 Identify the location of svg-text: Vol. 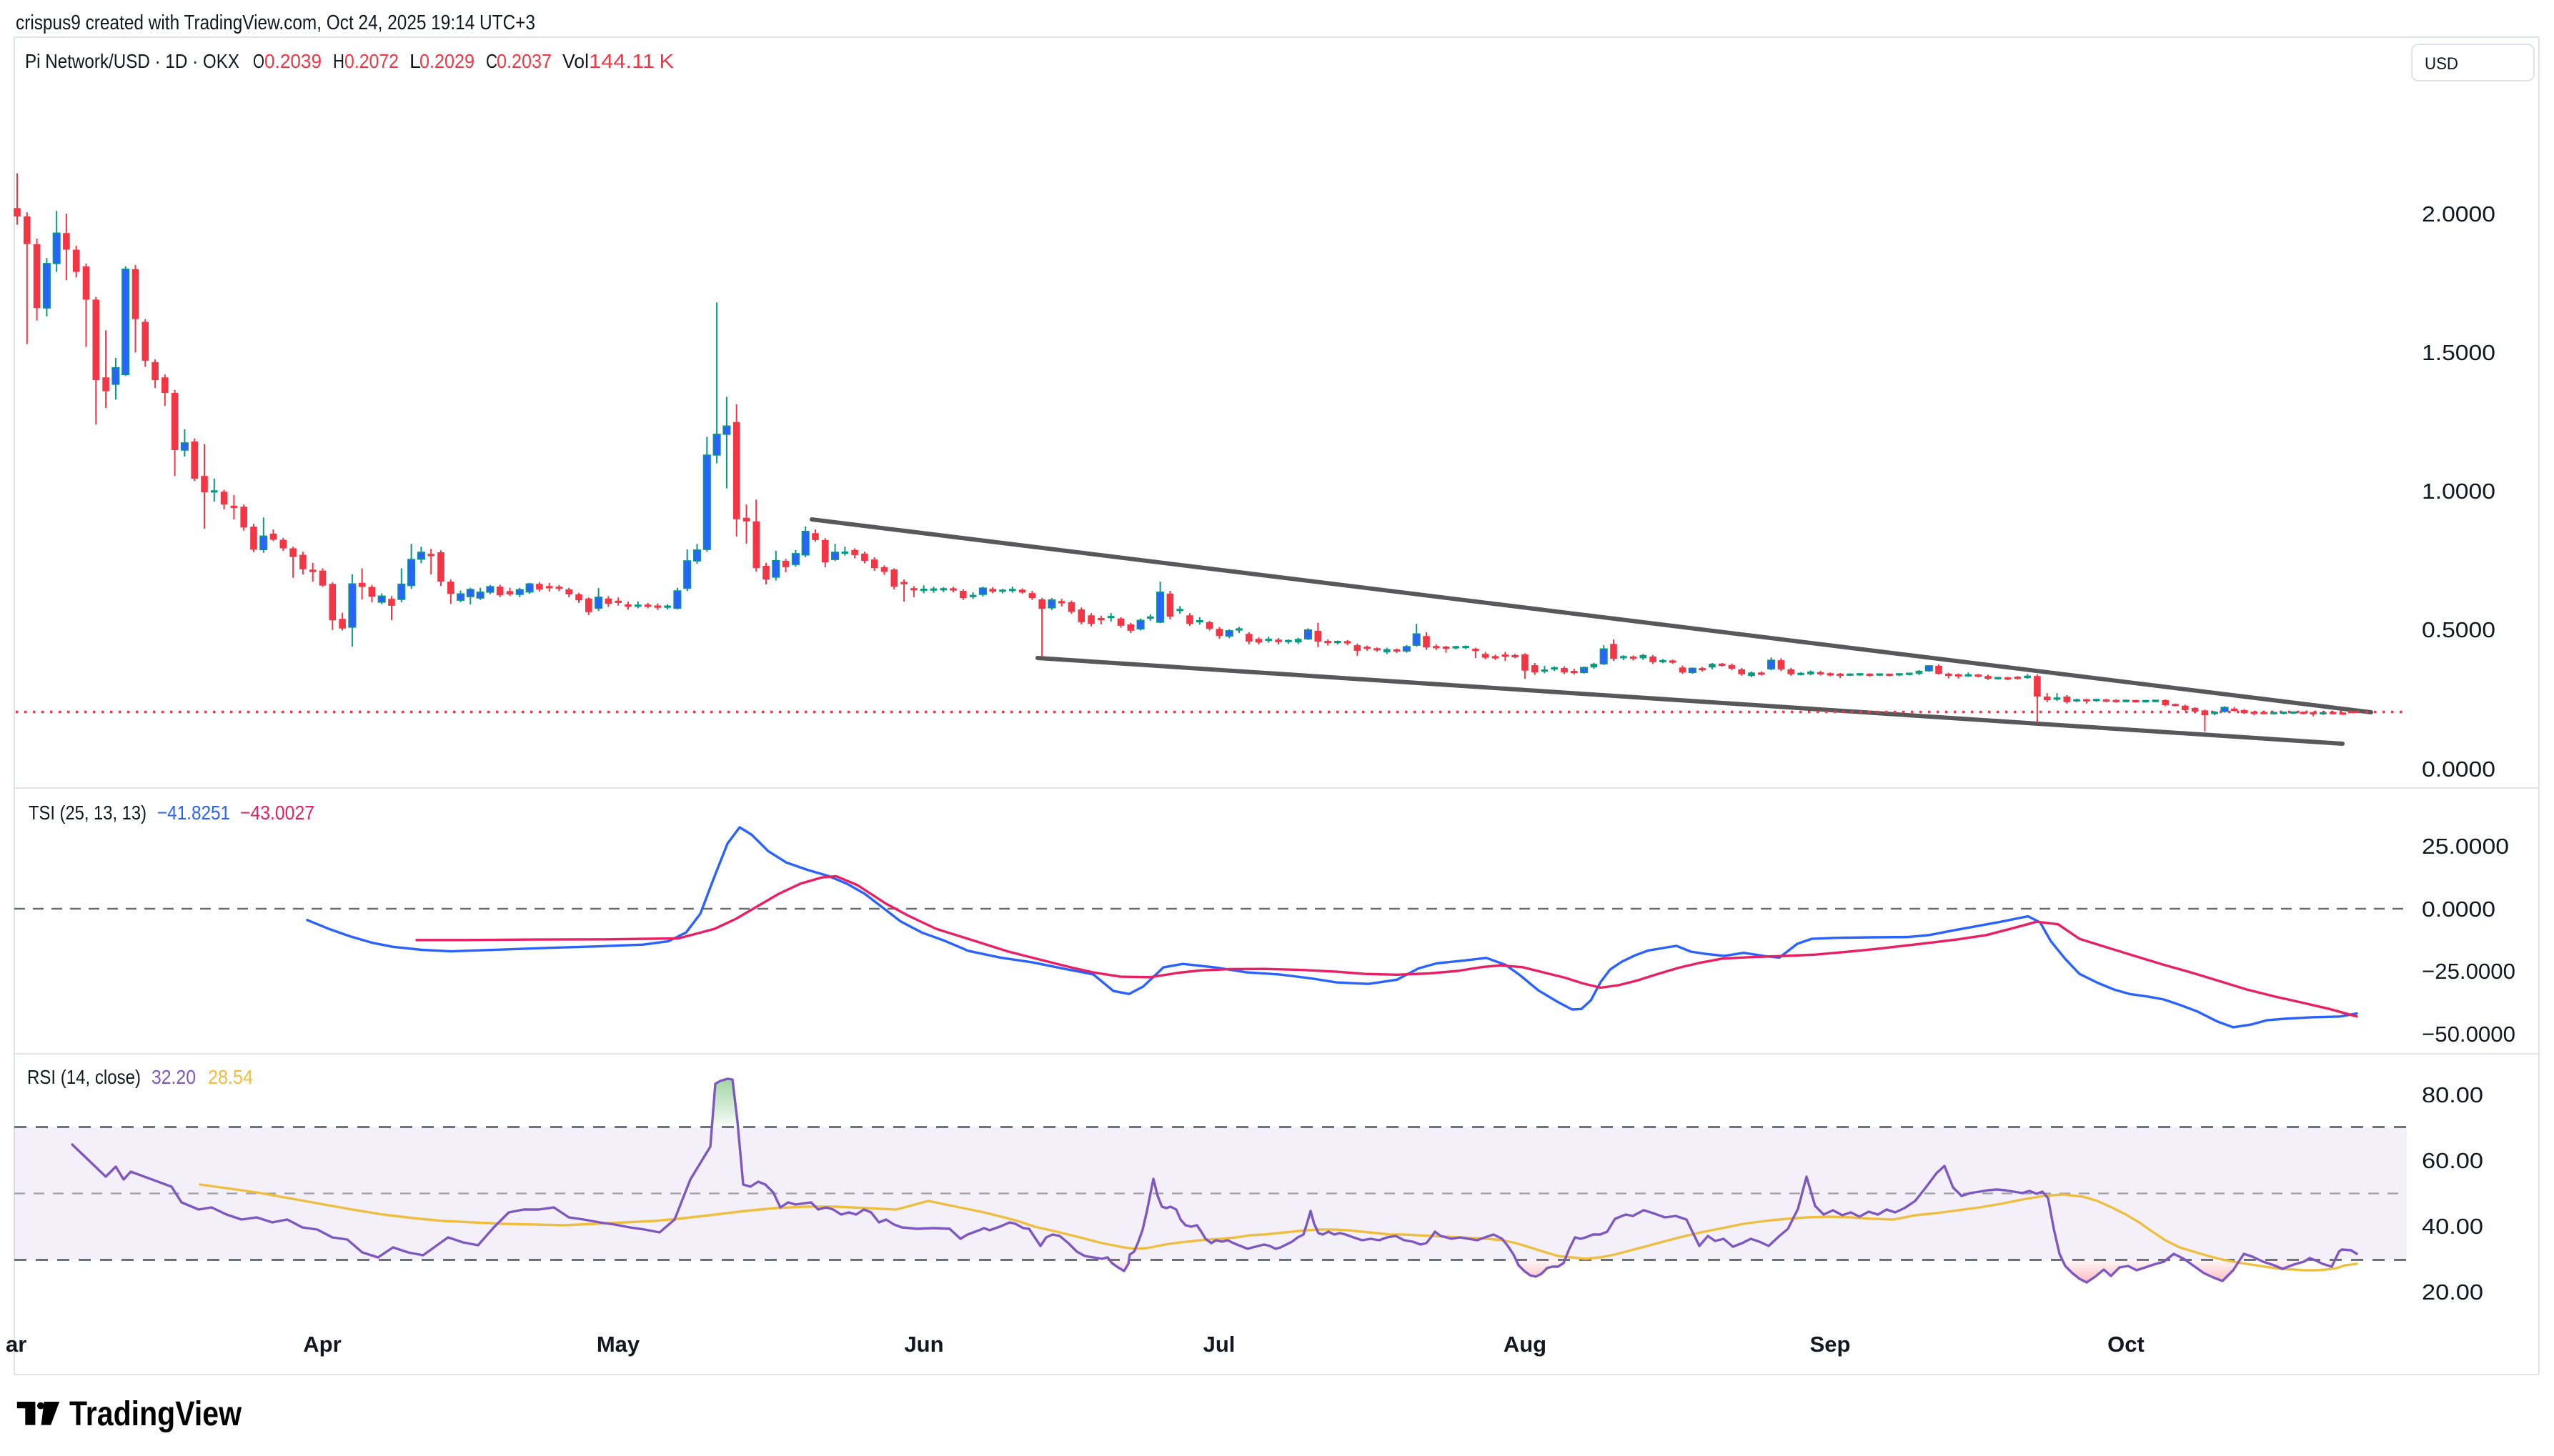
(575, 61).